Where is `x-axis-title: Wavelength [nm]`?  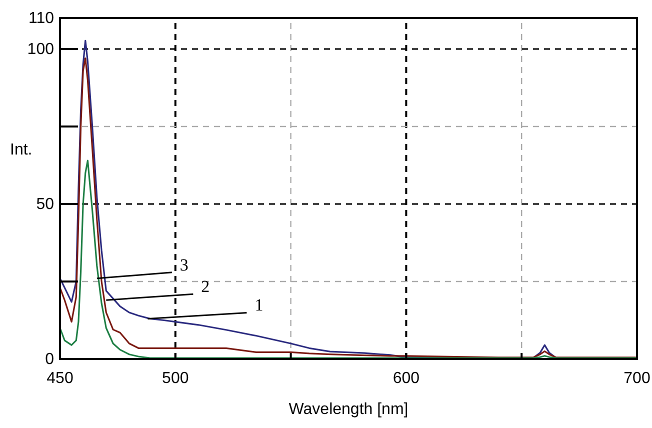
x-axis-title: Wavelength [nm] is located at coordinates (348, 409).